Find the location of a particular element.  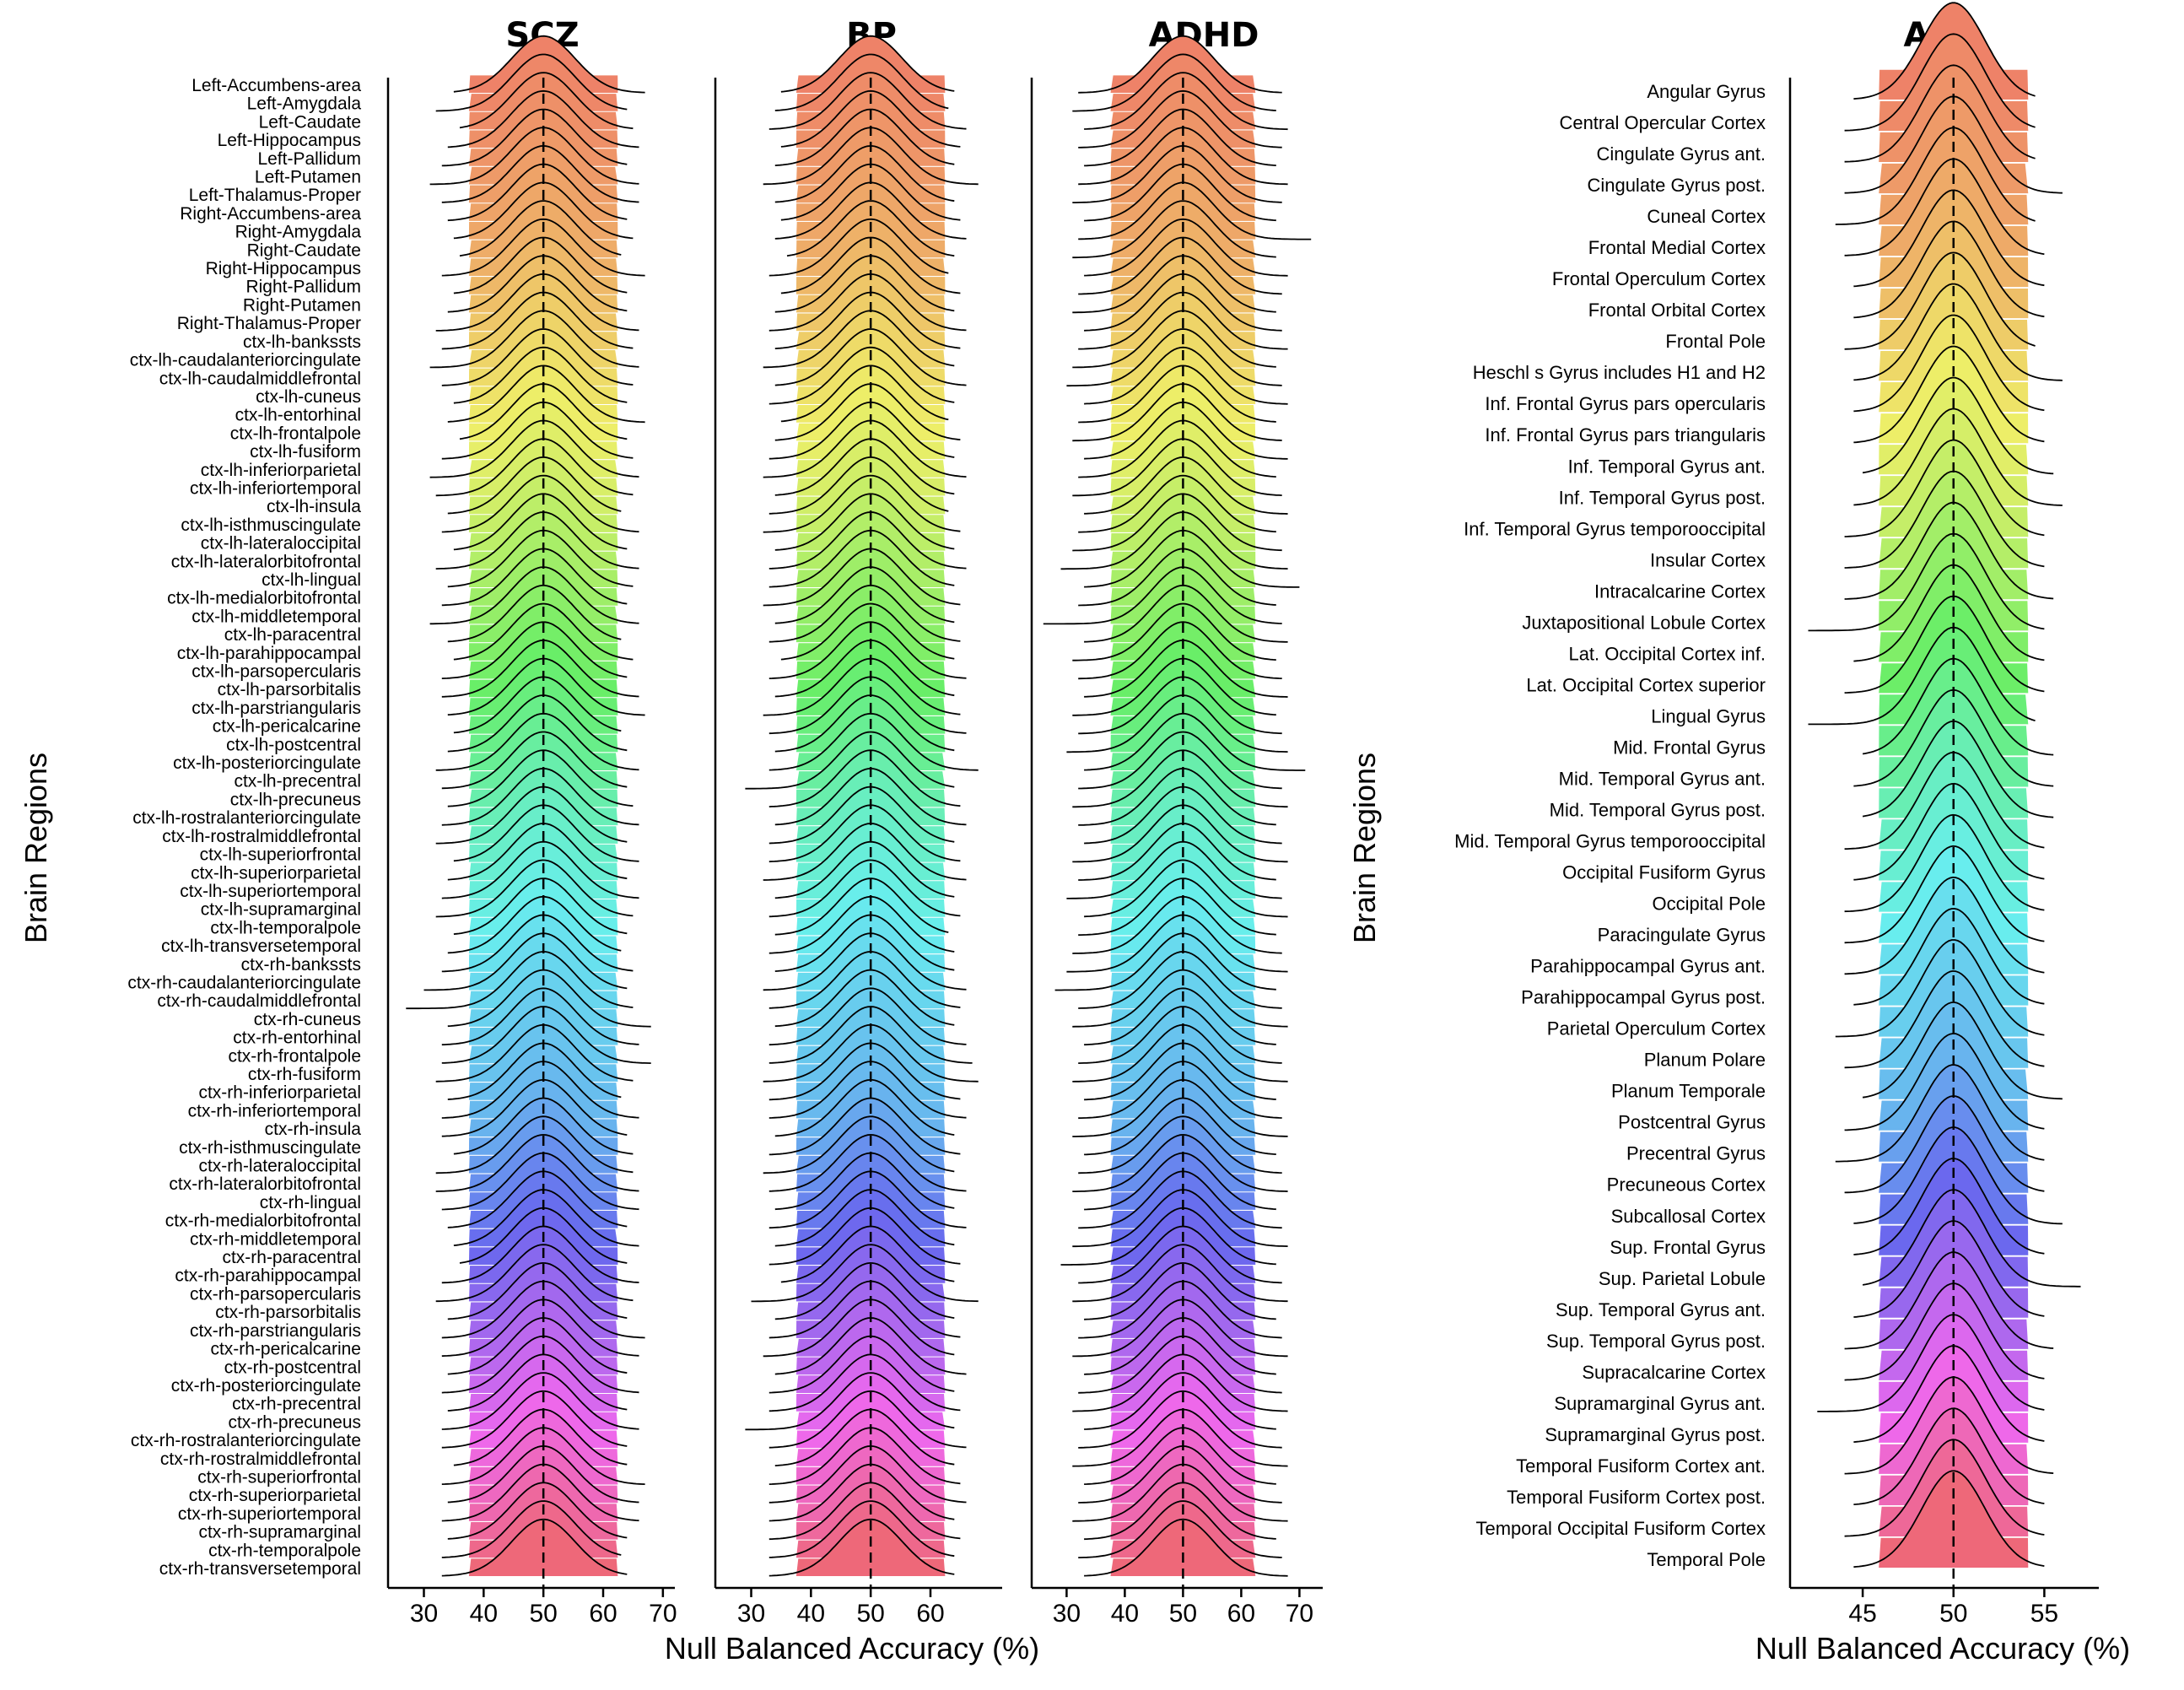

bp-ridge-row is located at coordinates (862, 1547).